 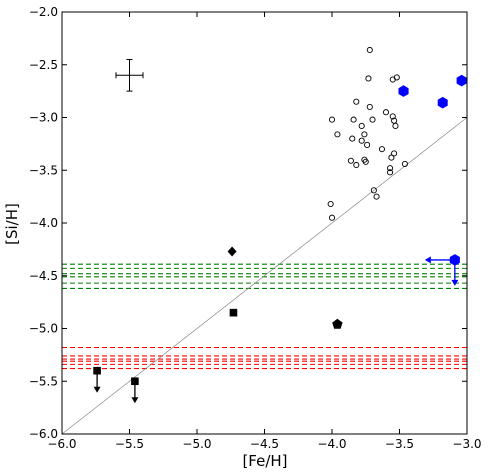 I want to click on y-tick-label-5: −3.5, so click(x=43, y=170).